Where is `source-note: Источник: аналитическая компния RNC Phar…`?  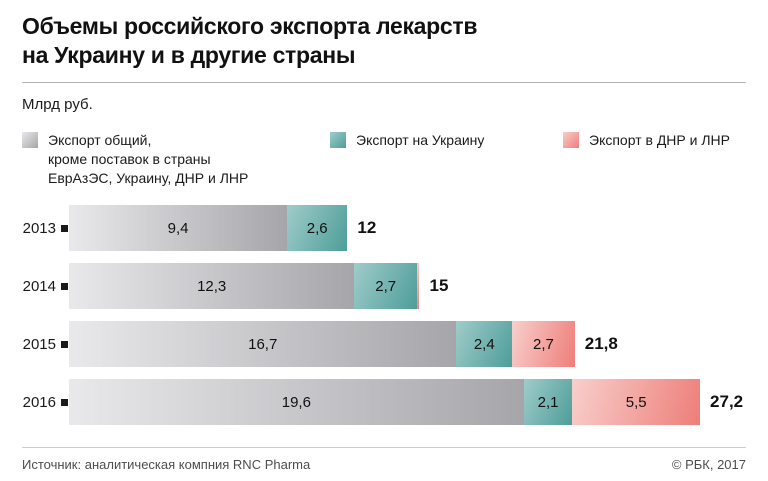 source-note: Источник: аналитическая компния RNC Phar… is located at coordinates (166, 464).